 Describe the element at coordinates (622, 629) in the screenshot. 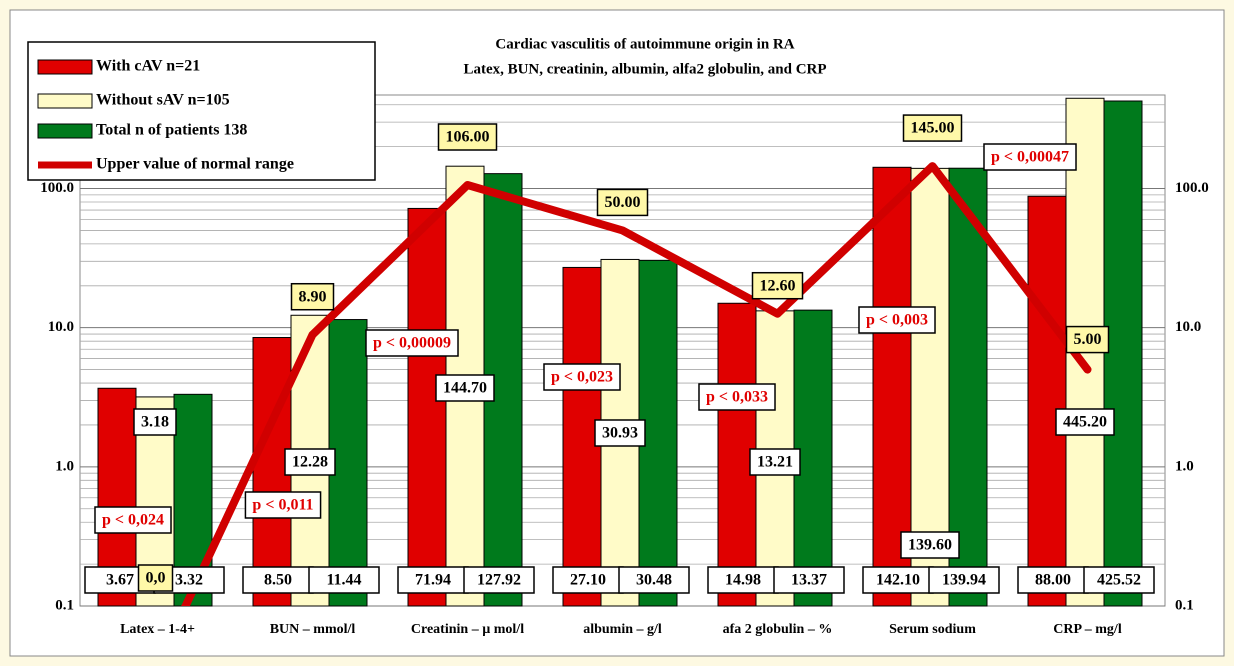

I see `x-tick-label: albumin – g/l` at that location.